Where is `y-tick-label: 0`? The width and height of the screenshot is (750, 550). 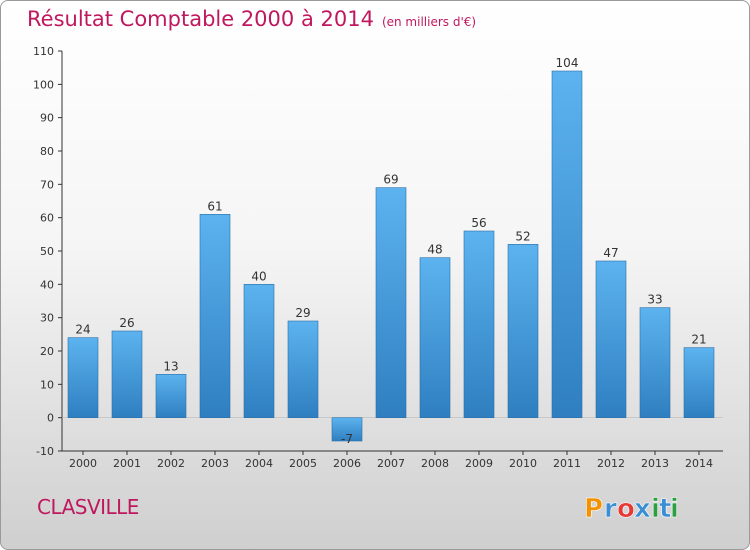 y-tick-label: 0 is located at coordinates (50, 418).